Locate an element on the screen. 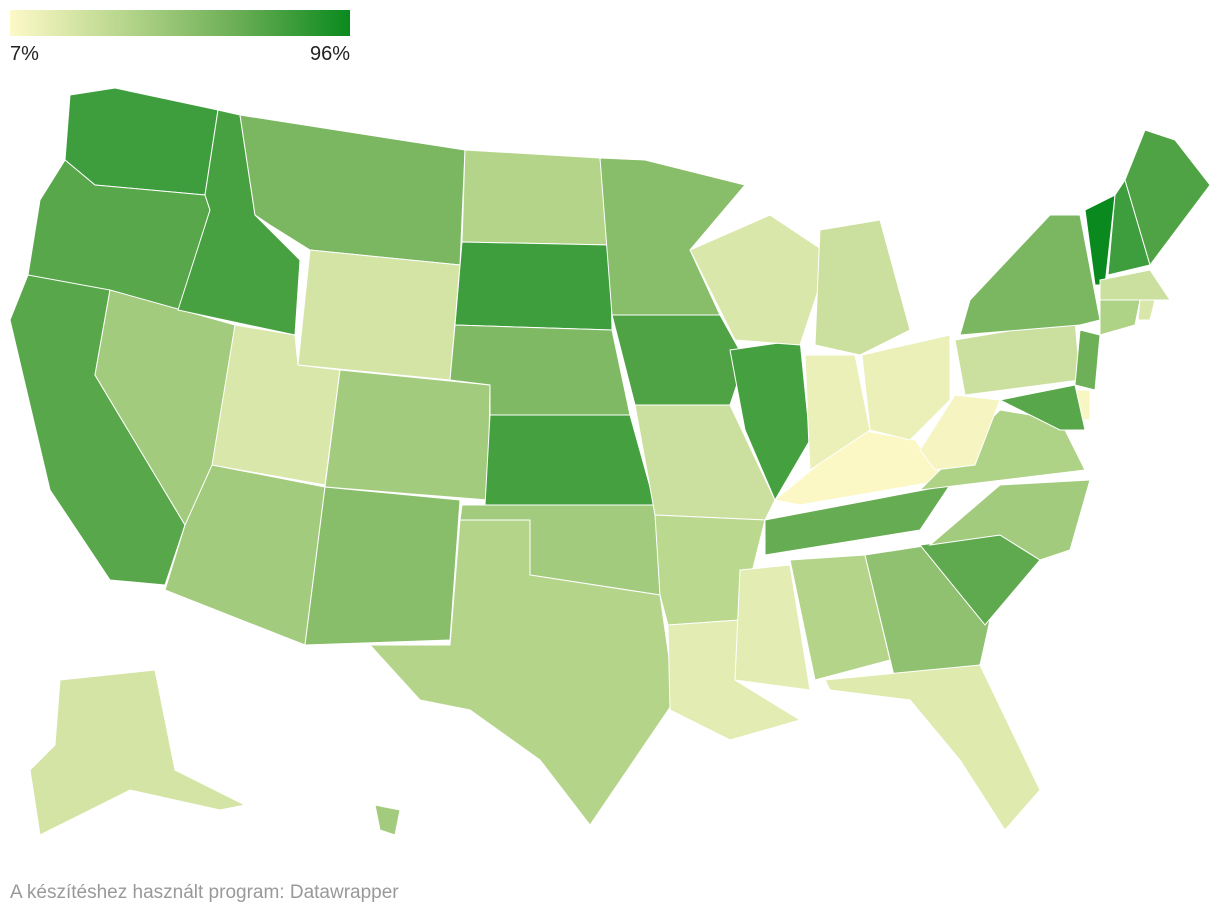 Image resolution: width=1220 pixels, height=916 pixels. legend-bar is located at coordinates (180, 23).